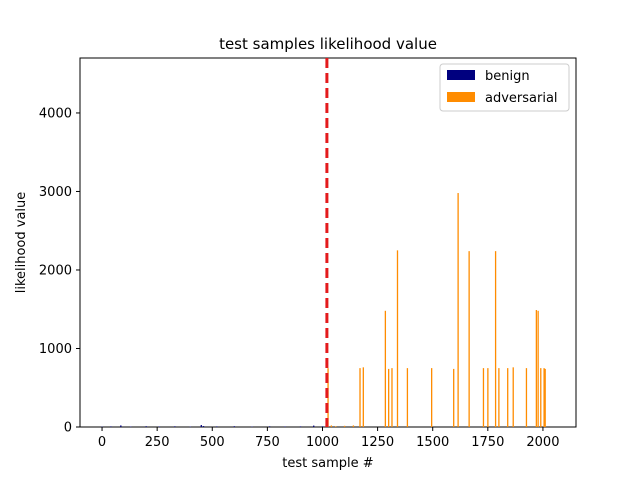 This screenshot has height=480, width=640. What do you see at coordinates (328, 44) in the screenshot?
I see `chart-title: test samples likelihood value` at bounding box center [328, 44].